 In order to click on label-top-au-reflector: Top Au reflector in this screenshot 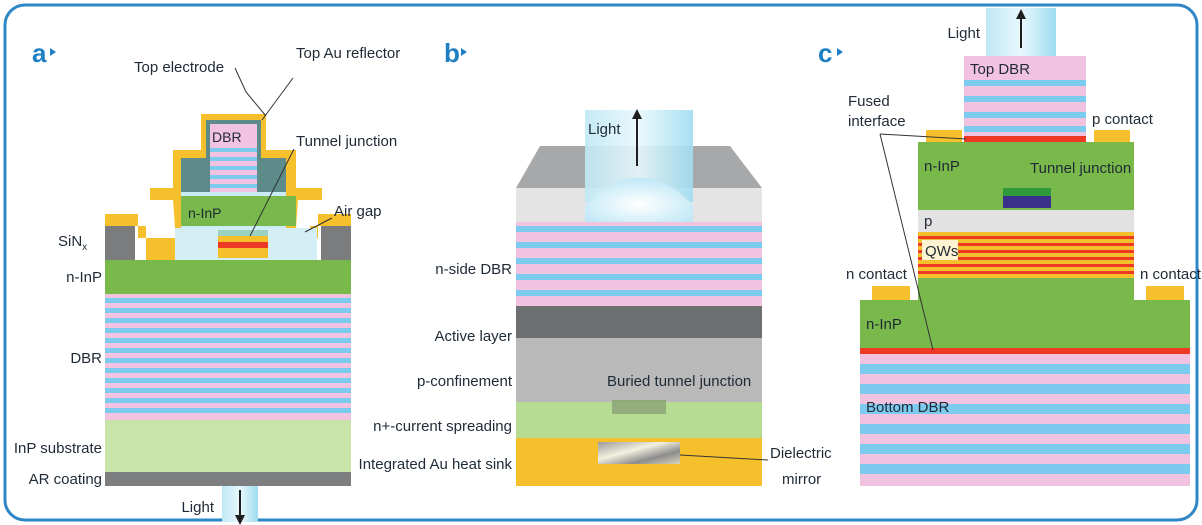, I will do `click(348, 53)`.